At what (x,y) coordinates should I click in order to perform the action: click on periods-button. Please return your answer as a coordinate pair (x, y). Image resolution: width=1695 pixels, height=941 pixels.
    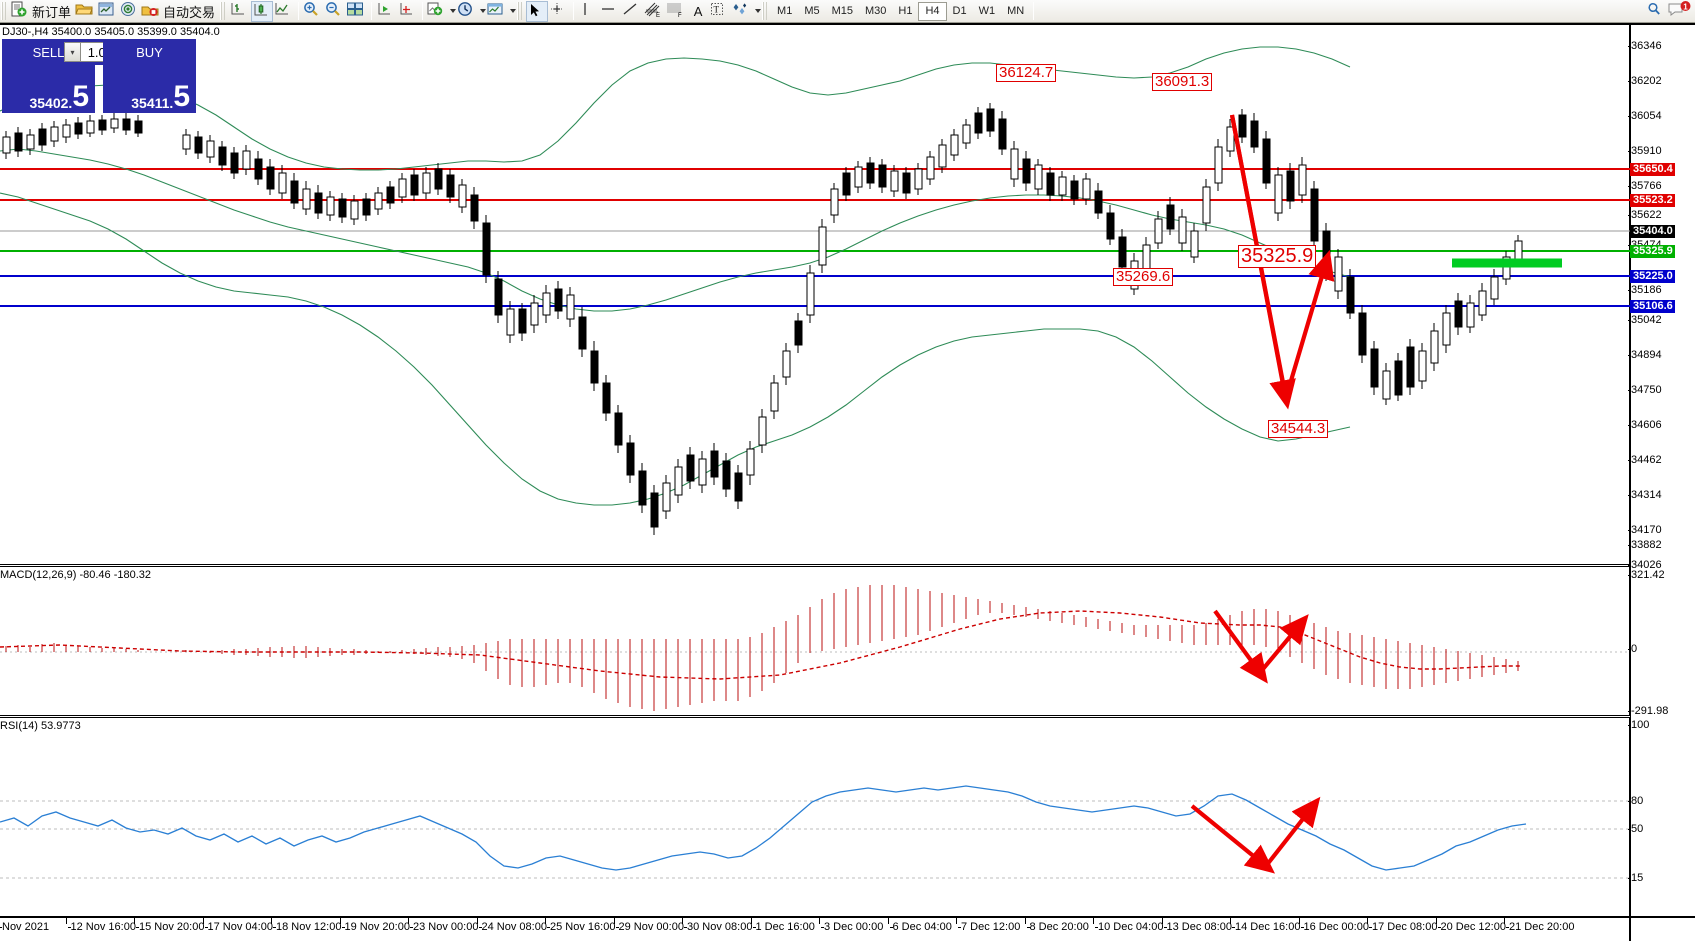
    Looking at the image, I should click on (467, 11).